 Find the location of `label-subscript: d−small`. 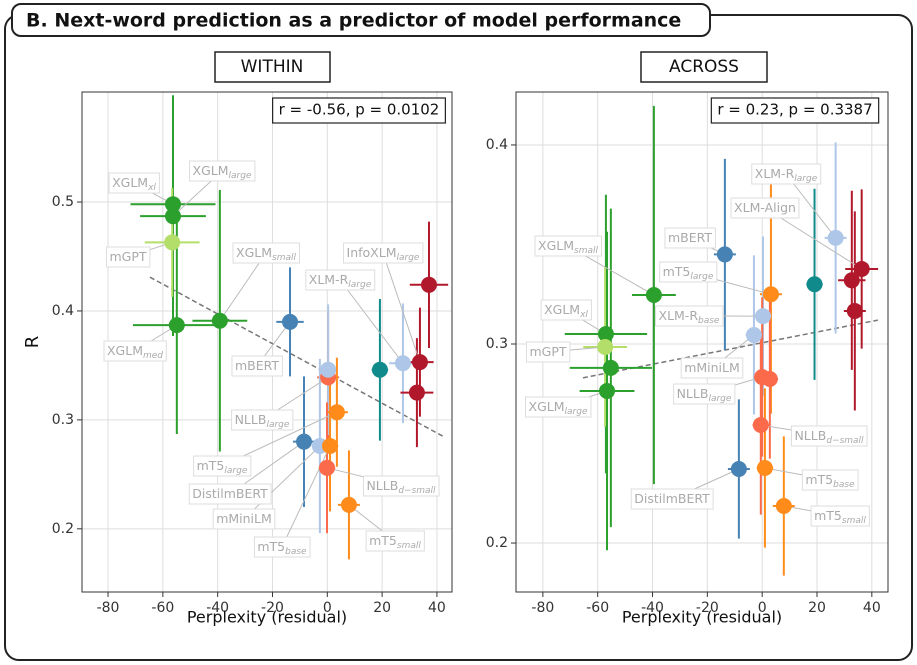

label-subscript: d−small is located at coordinates (417, 491).